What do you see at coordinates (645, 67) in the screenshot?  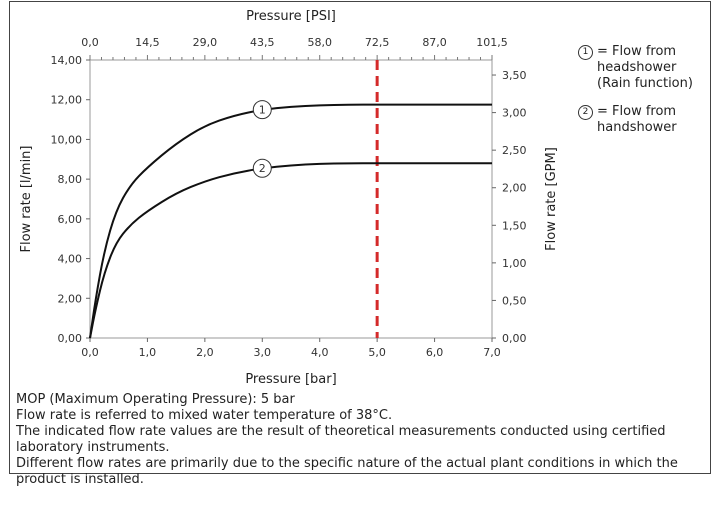 I see `legend-text-1: = Flow from headshower (Rain function)` at bounding box center [645, 67].